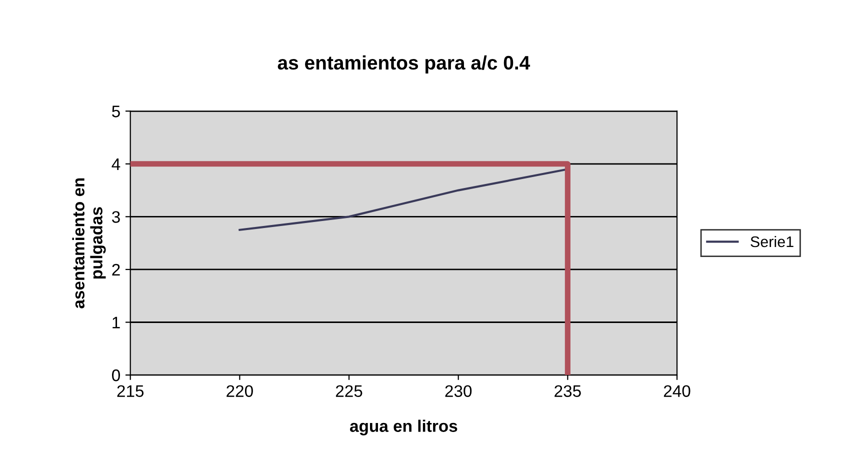 The height and width of the screenshot is (463, 841). I want to click on y-tick-label: 3, so click(116, 217).